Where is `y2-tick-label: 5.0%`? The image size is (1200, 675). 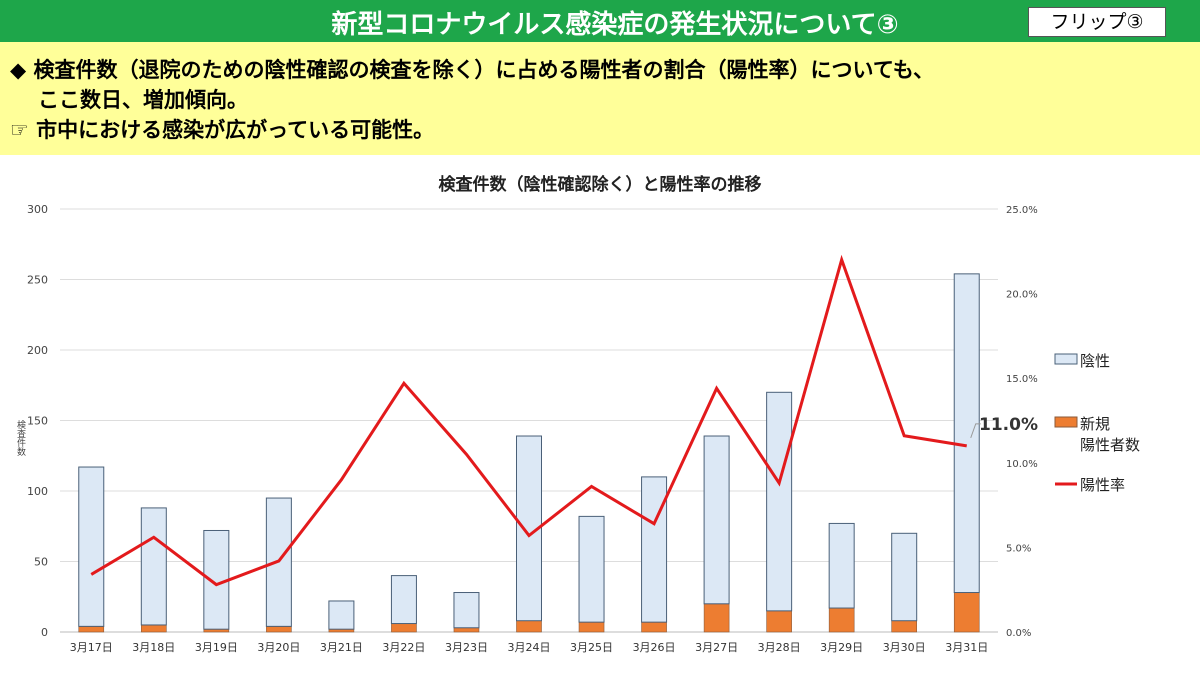
y2-tick-label: 5.0% is located at coordinates (1018, 548).